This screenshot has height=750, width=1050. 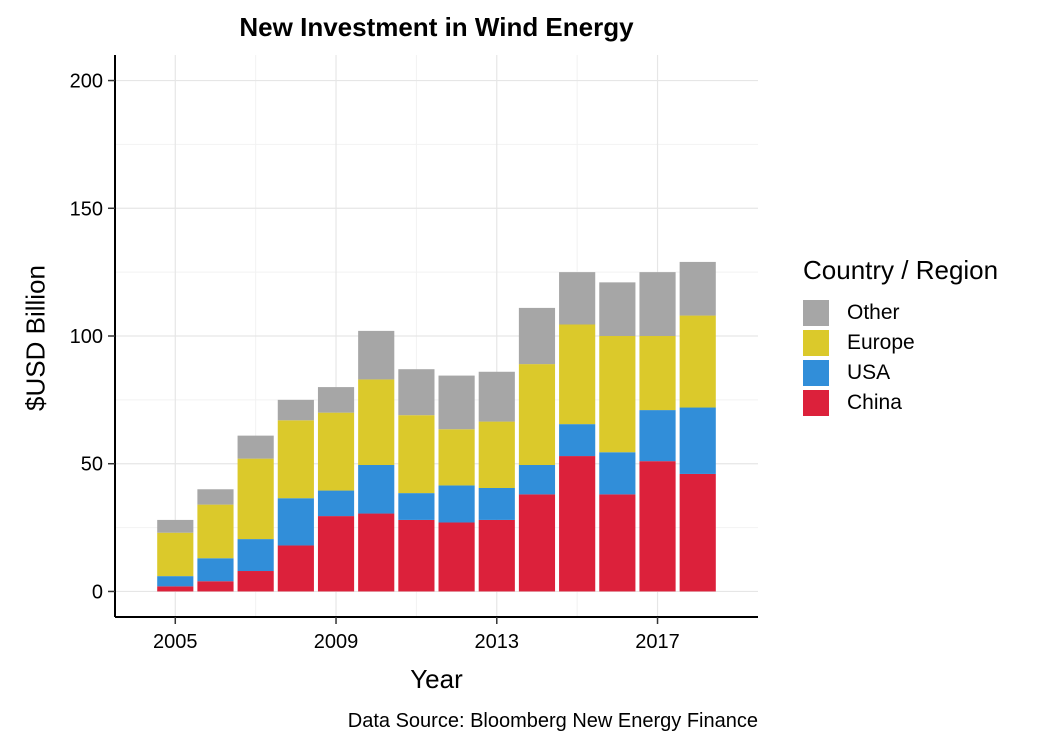 I want to click on legend-item-china: China, so click(x=900, y=403).